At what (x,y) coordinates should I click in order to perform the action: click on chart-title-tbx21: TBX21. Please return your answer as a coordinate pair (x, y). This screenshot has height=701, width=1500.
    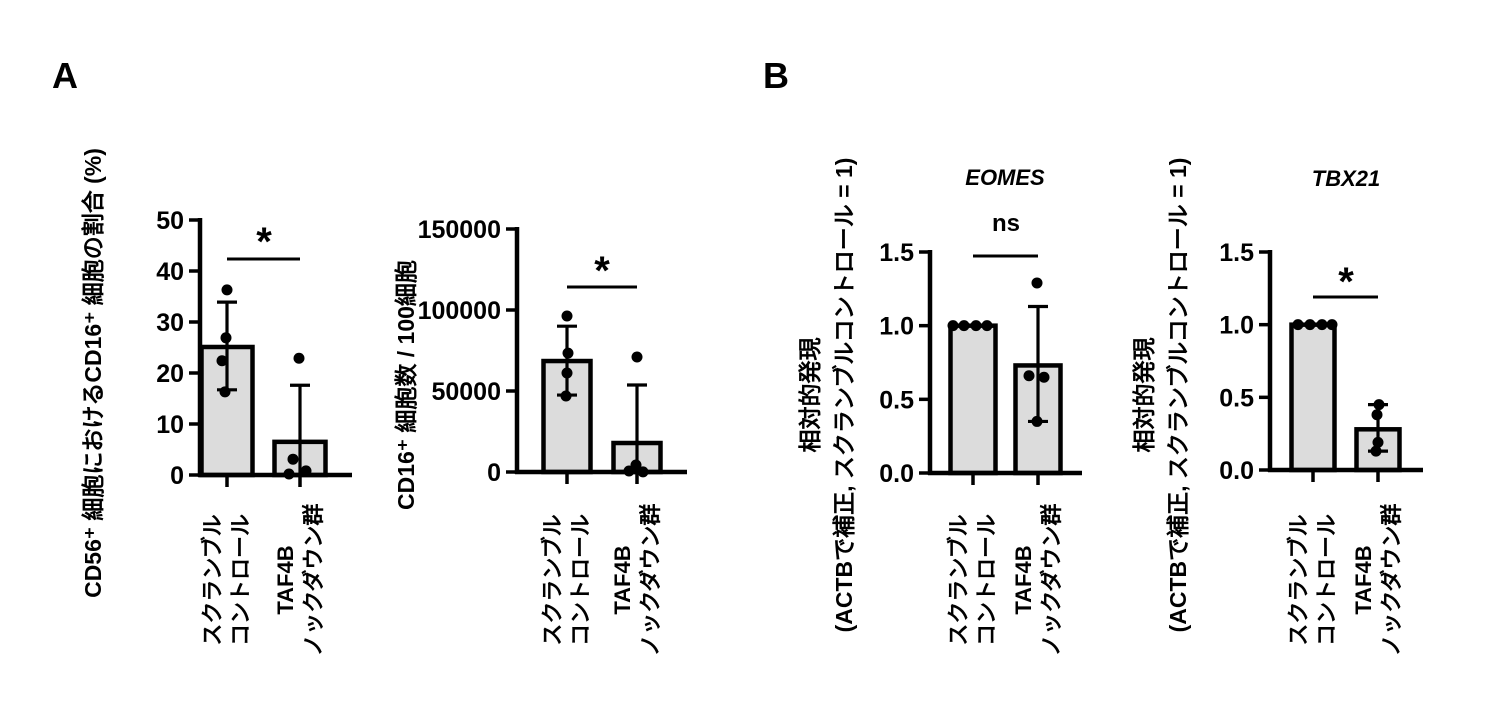
    Looking at the image, I should click on (1346, 178).